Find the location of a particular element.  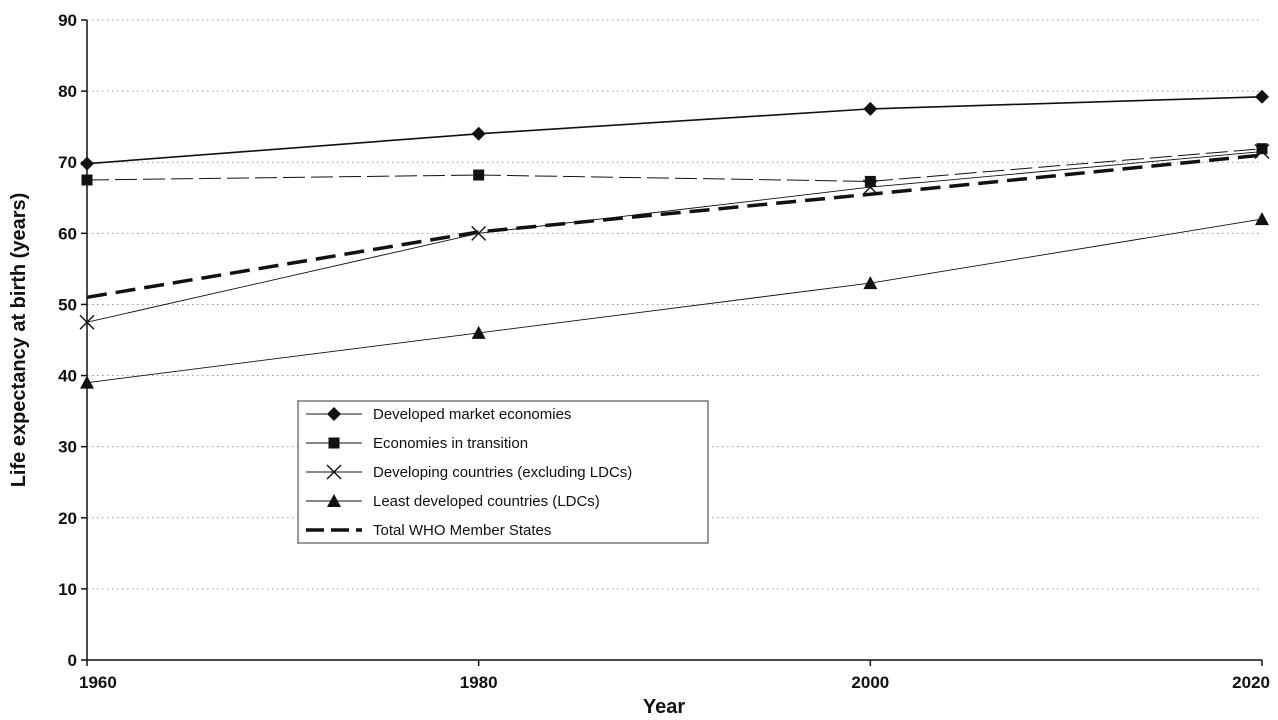

legend-item: Least developed countries (LDCs) is located at coordinates (453, 501).